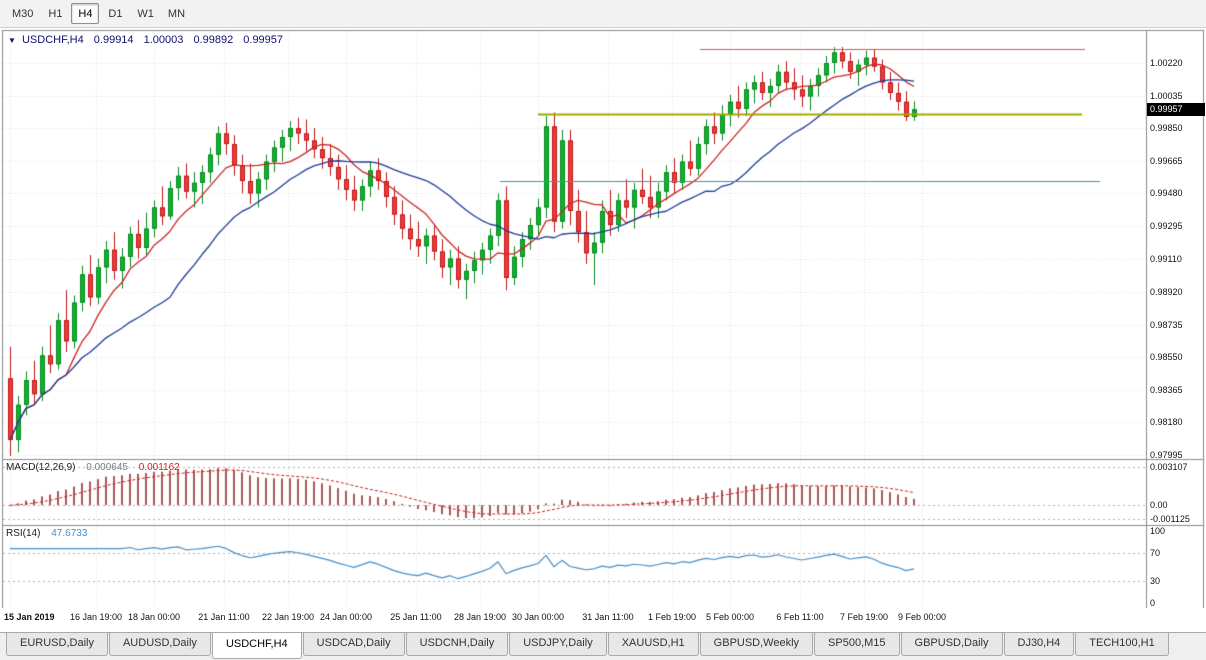  What do you see at coordinates (107, 467) in the screenshot?
I see `macd-value-main: 0.000645` at bounding box center [107, 467].